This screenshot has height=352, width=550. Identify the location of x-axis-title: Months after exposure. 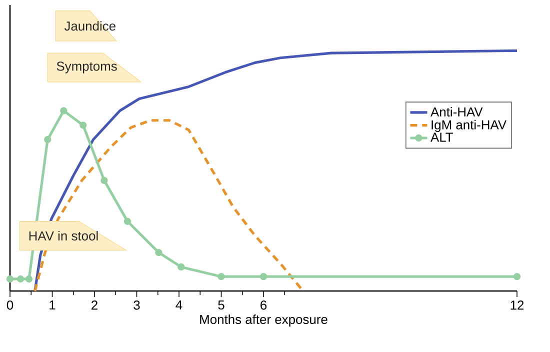
(264, 320).